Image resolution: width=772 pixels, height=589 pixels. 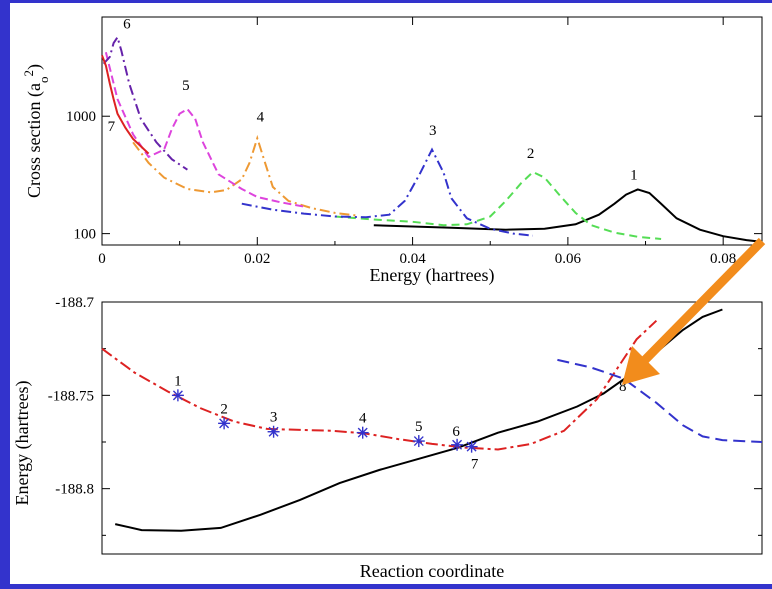 I want to click on chart1-y-axis-label: Cross section (ao2), so click(x=36, y=131).